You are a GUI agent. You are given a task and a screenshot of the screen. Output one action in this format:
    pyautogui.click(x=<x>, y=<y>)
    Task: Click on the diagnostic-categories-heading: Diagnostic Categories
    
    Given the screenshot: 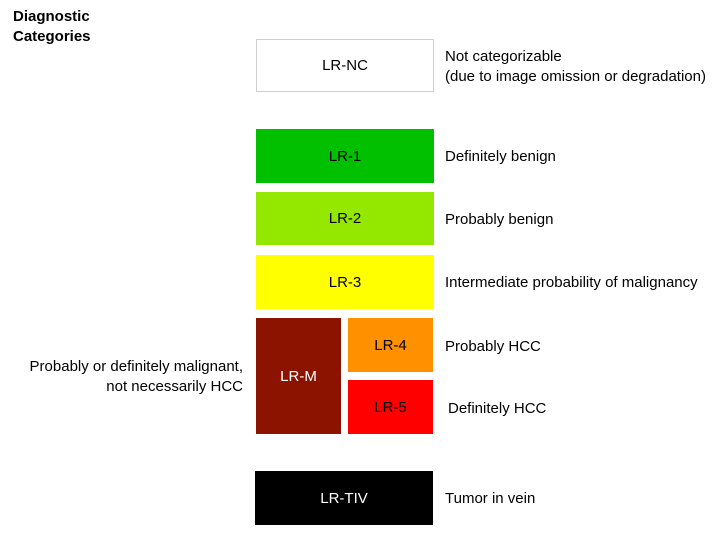 What is the action you would take?
    pyautogui.click(x=93, y=27)
    